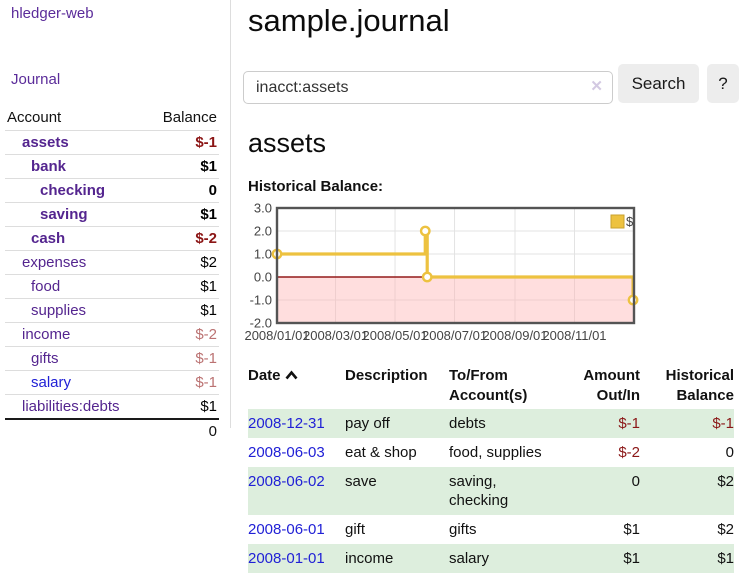 The width and height of the screenshot is (742, 582). Describe the element at coordinates (723, 423) in the screenshot. I see `transaction-balance: $-1` at that location.